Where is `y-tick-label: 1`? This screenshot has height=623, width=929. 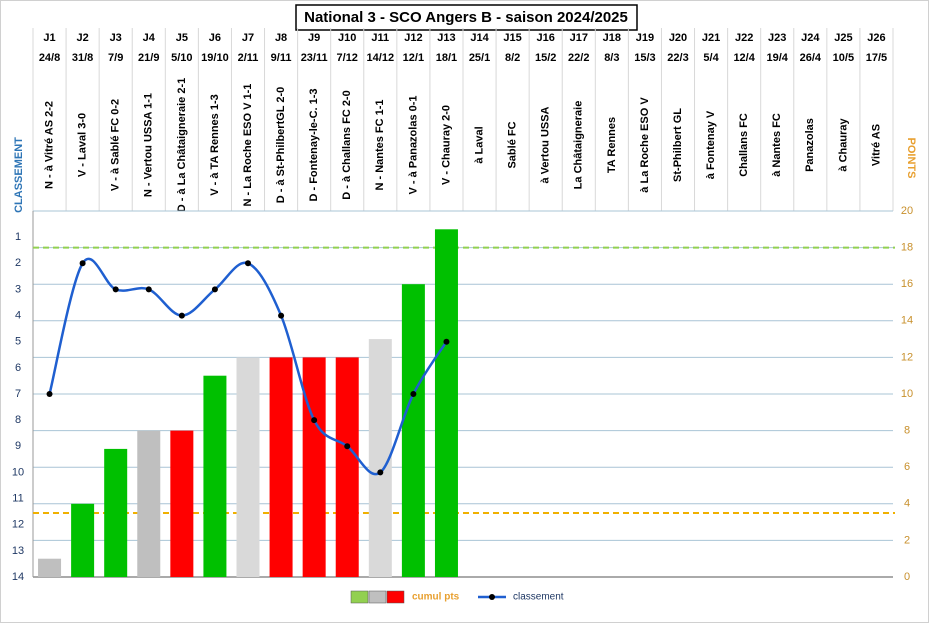
y-tick-label: 1 is located at coordinates (18, 237).